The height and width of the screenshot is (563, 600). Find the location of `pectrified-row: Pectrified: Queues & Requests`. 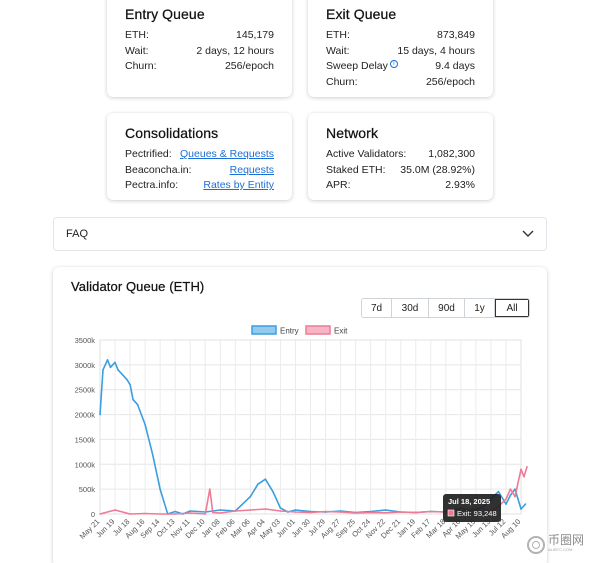

pectrified-row: Pectrified: Queues & Requests is located at coordinates (199, 155).